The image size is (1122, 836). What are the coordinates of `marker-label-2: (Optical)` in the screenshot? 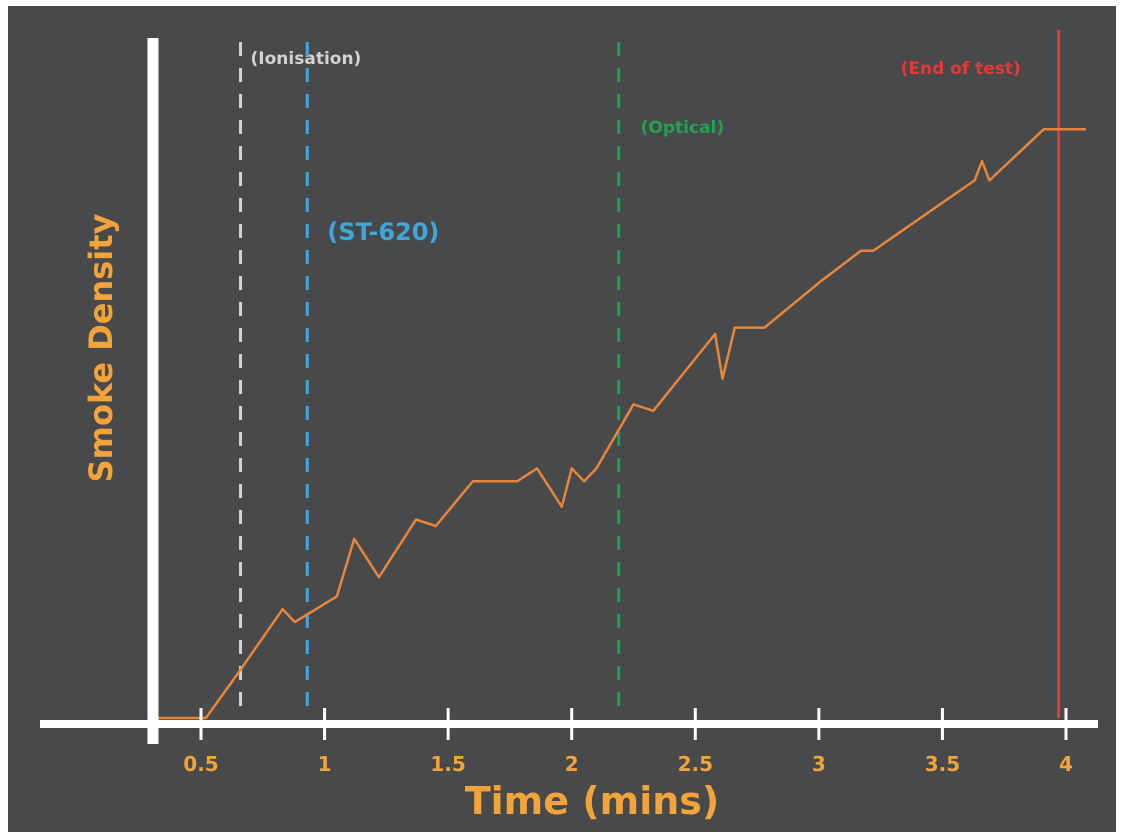 It's located at (683, 128).